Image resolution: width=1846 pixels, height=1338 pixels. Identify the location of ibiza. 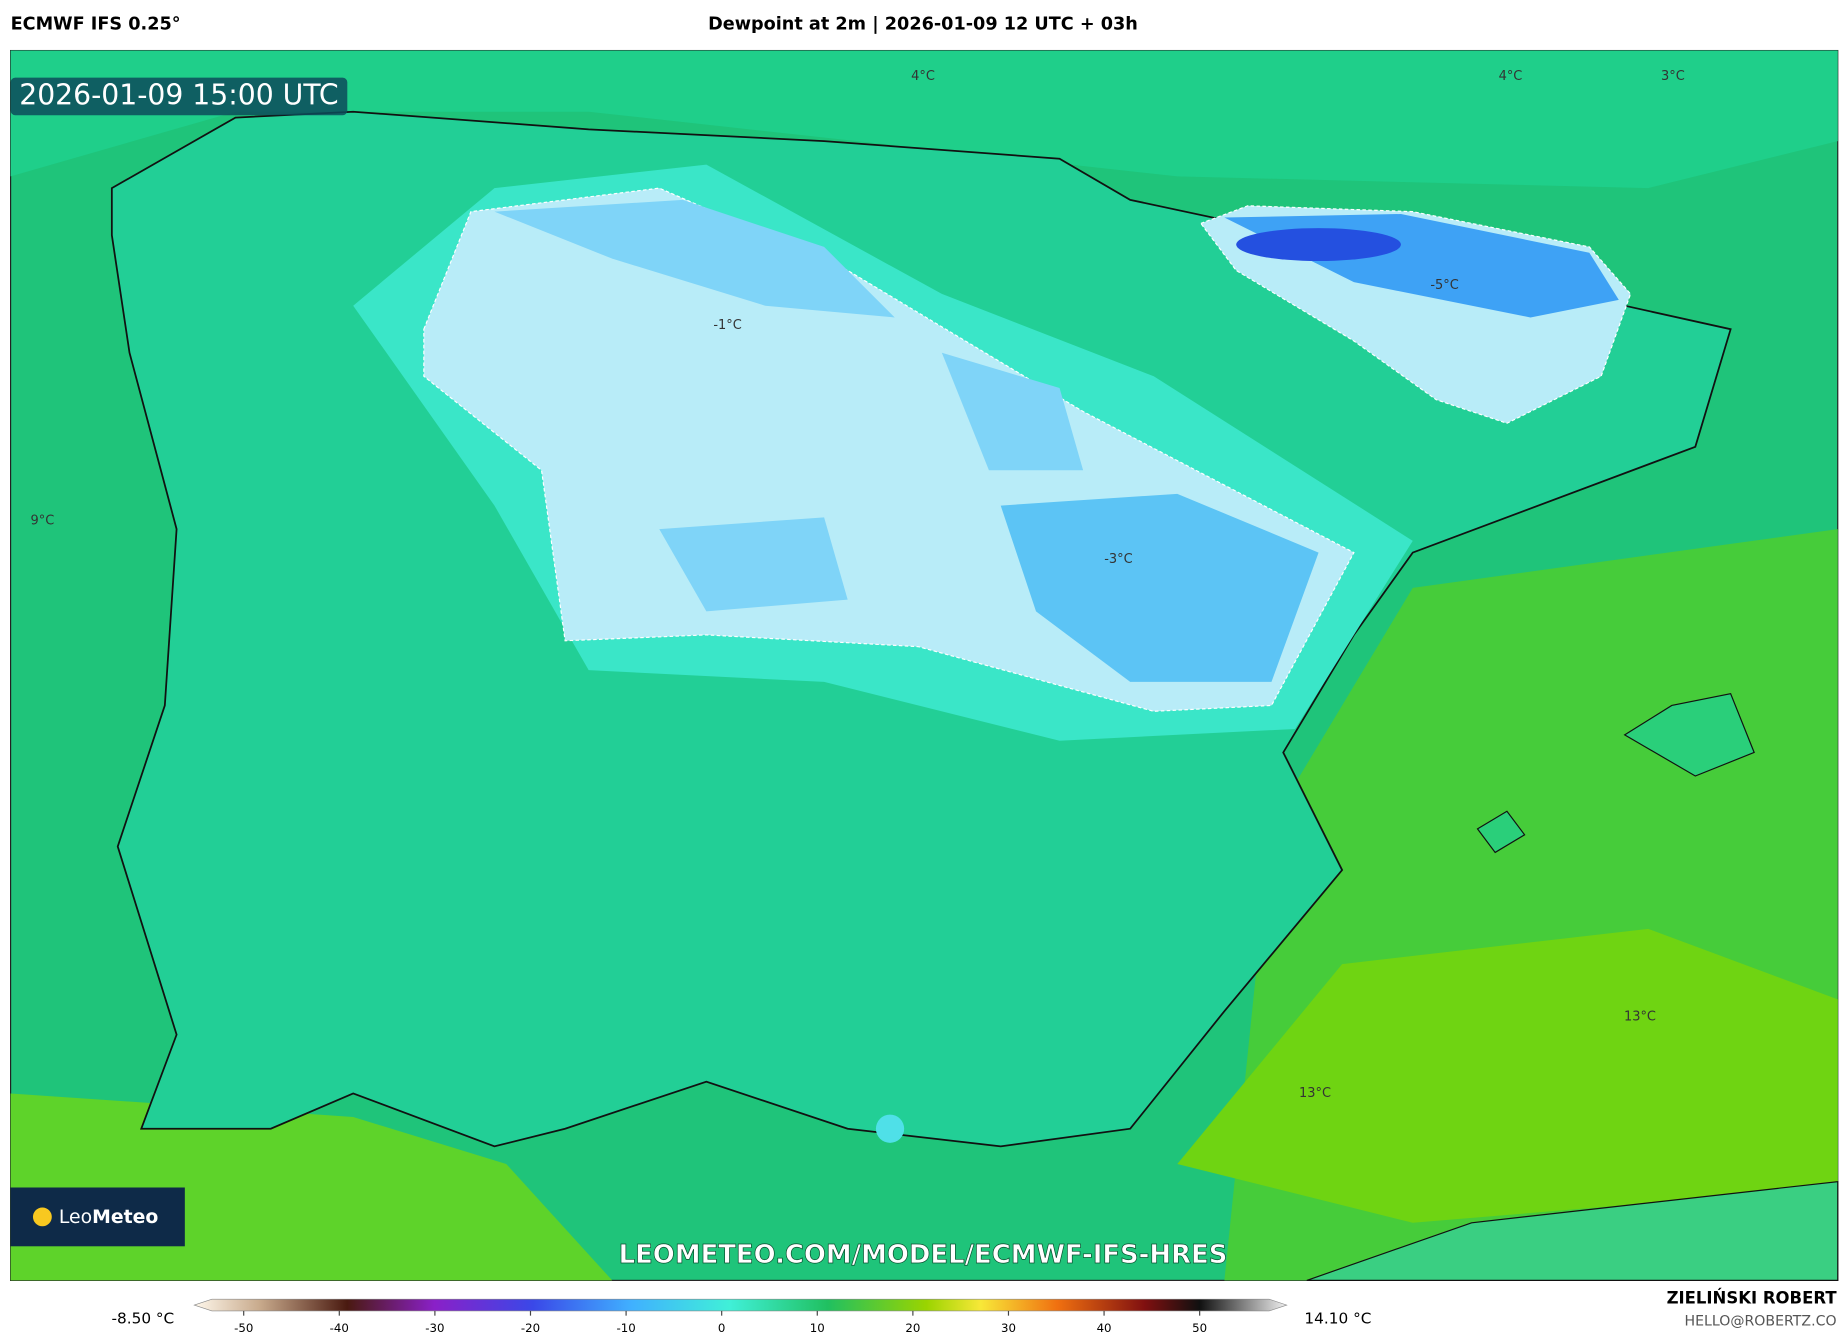
(1501, 832).